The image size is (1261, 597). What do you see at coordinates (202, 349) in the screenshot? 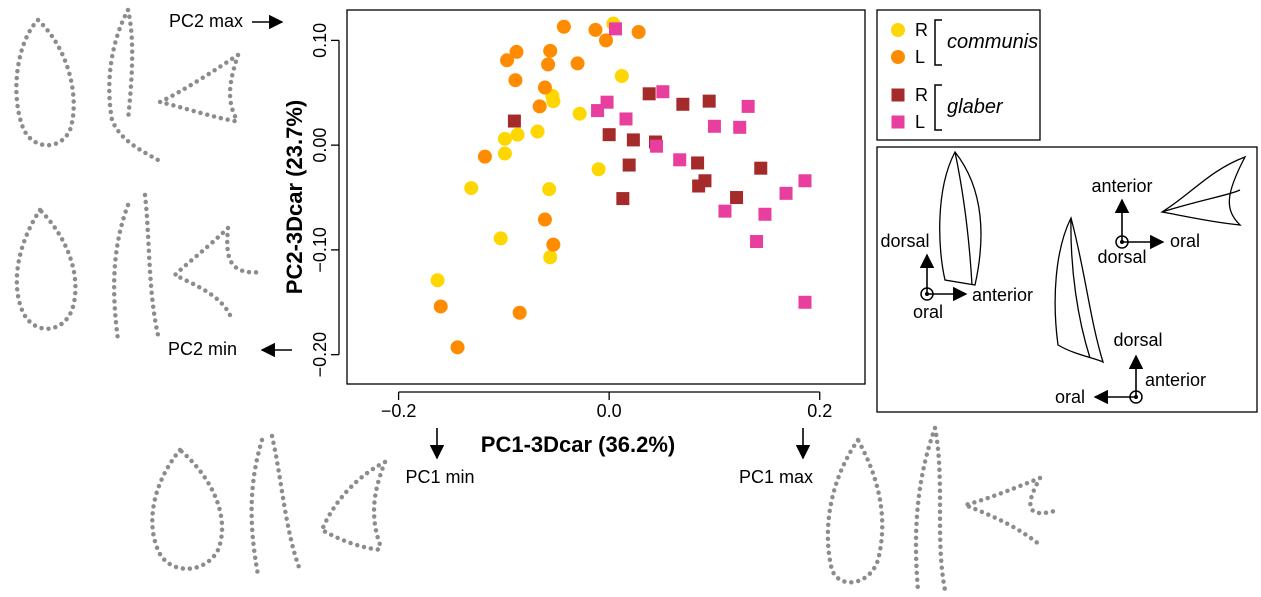
I see `annotation: PC2 min` at bounding box center [202, 349].